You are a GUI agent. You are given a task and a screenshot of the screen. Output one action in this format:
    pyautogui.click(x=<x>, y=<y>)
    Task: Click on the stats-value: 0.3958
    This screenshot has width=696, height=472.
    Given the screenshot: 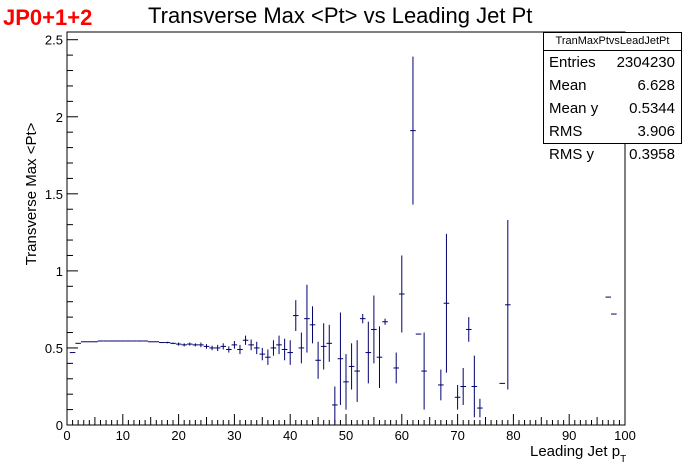 What is the action you would take?
    pyautogui.click(x=652, y=154)
    